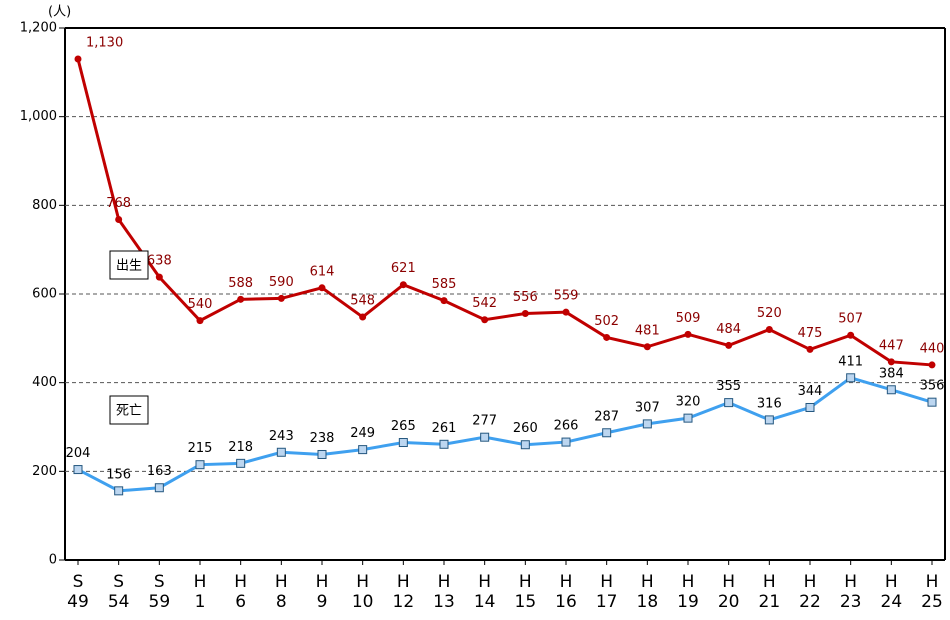  Describe the element at coordinates (38, 116) in the screenshot. I see `y-tick-label: 1,000` at that location.